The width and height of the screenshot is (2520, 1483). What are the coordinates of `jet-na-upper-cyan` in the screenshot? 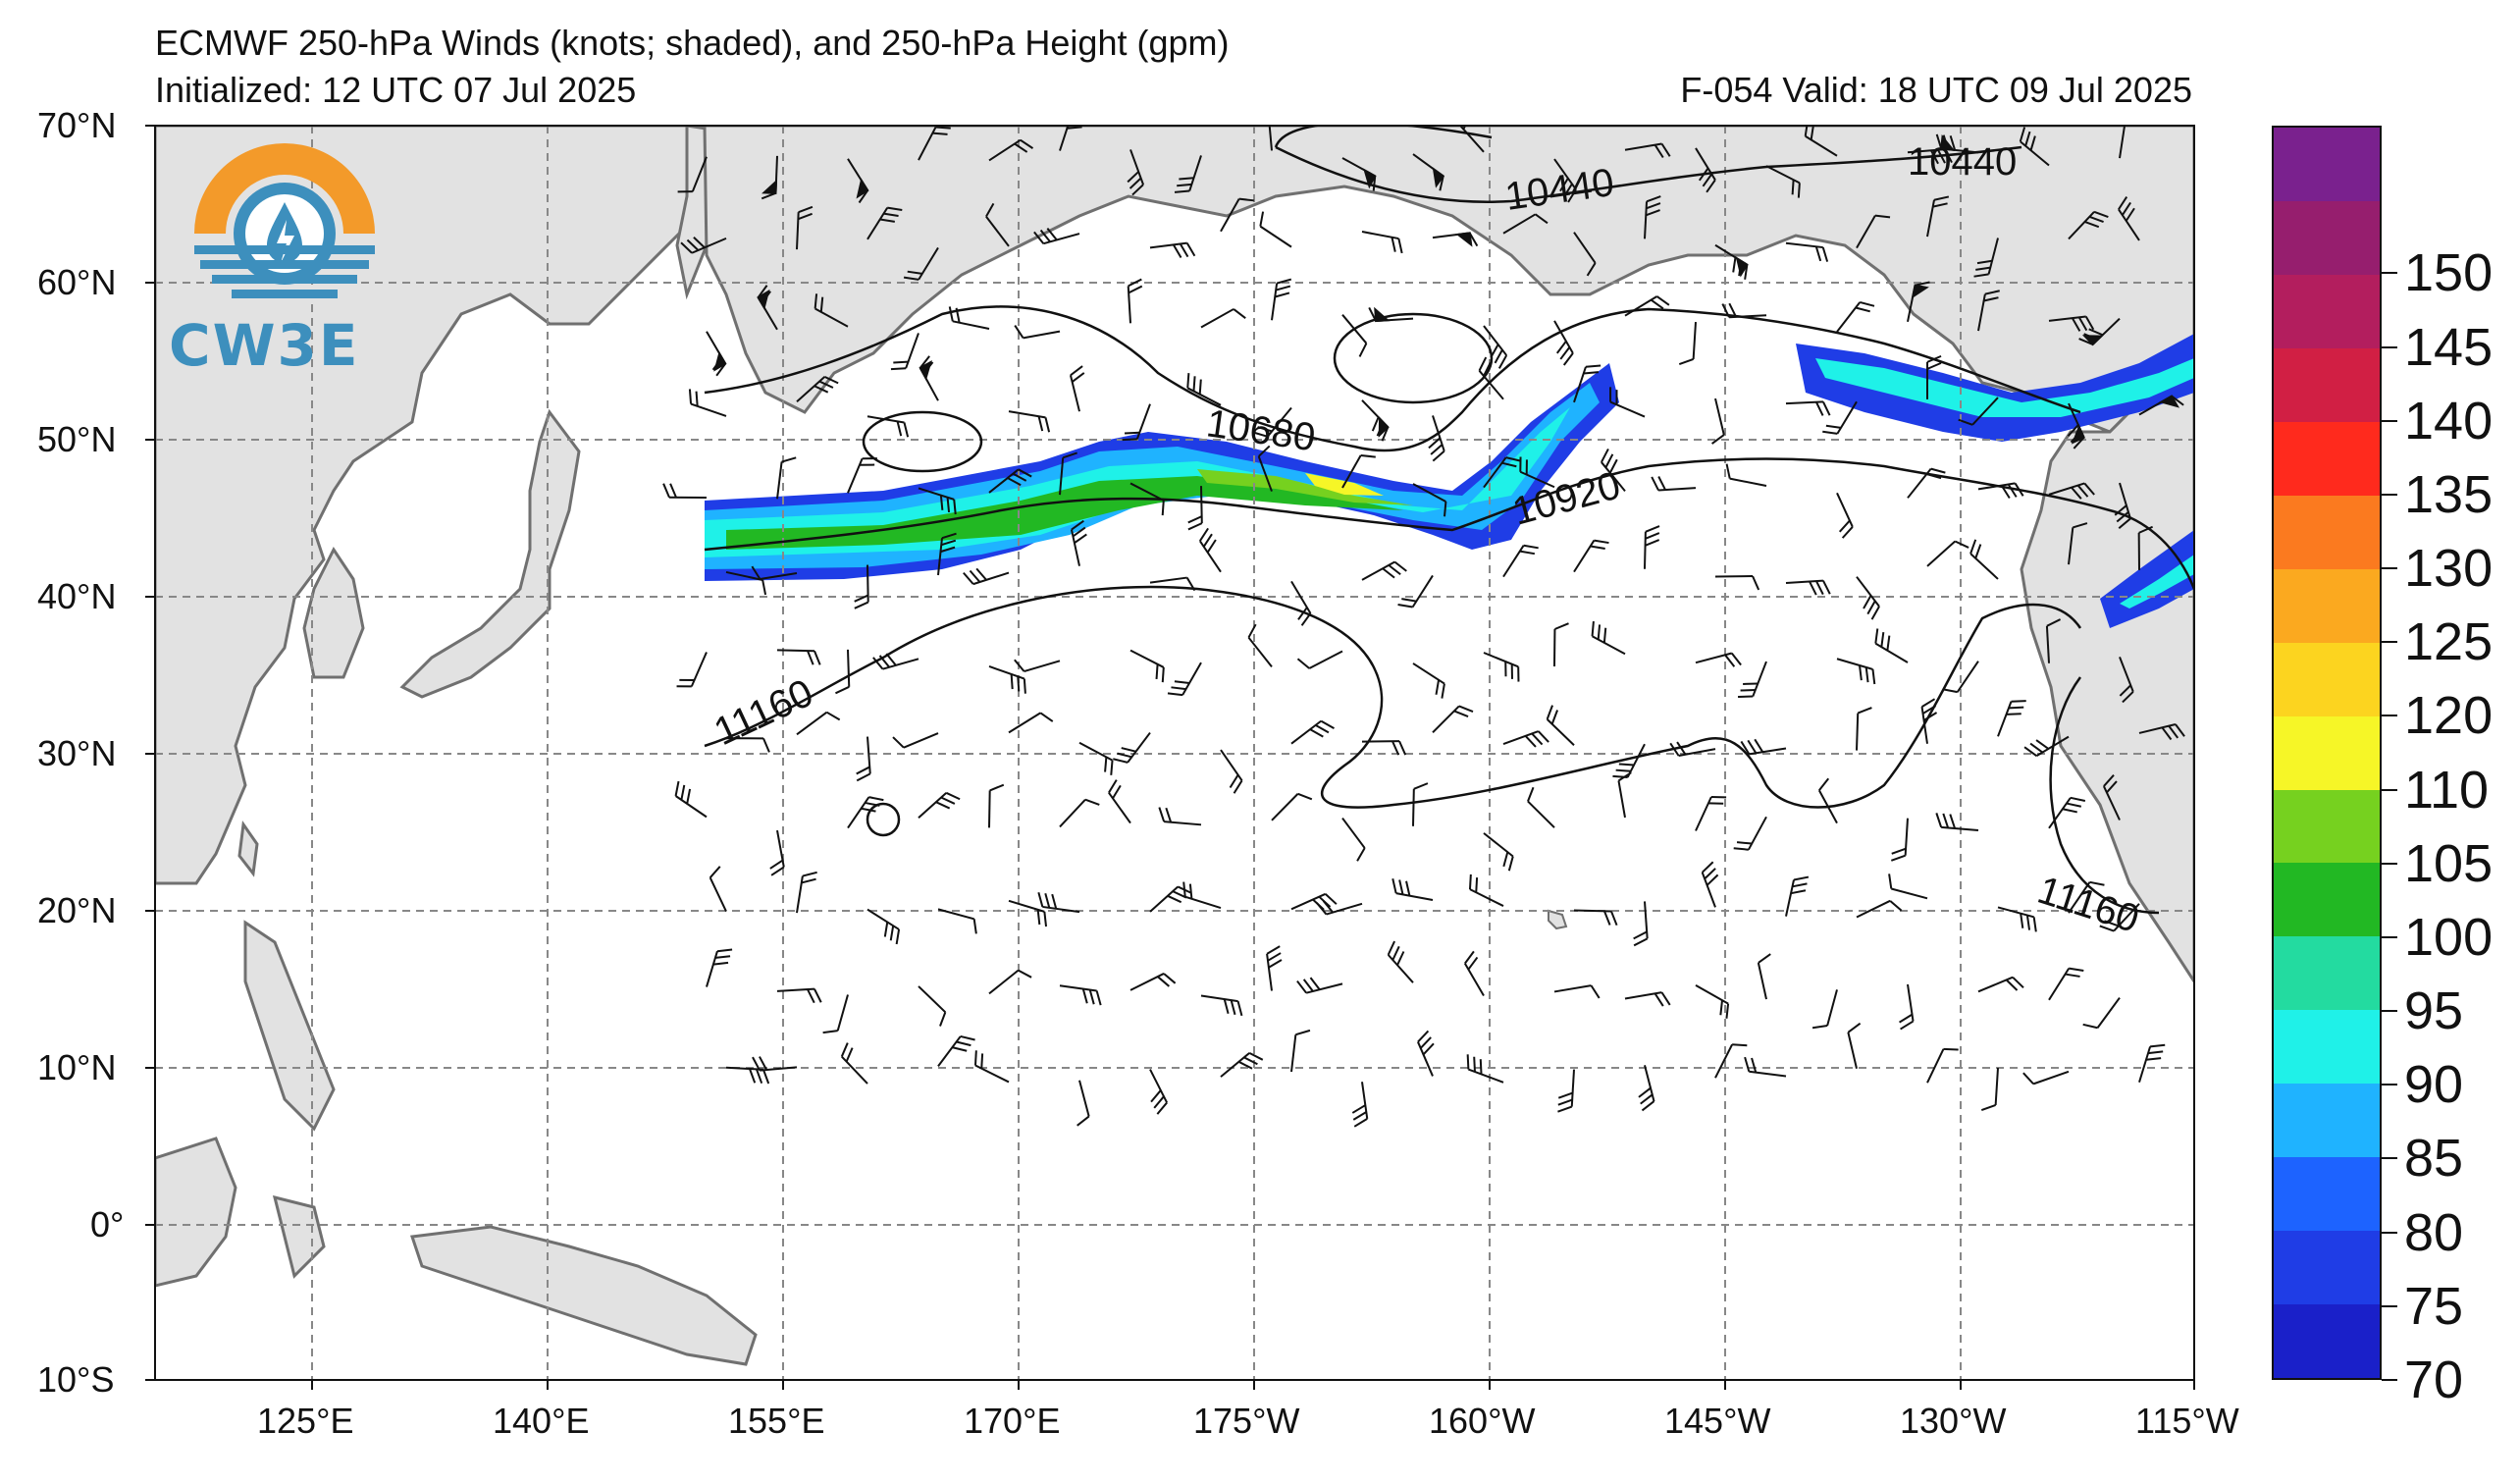 It's located at (2004, 387).